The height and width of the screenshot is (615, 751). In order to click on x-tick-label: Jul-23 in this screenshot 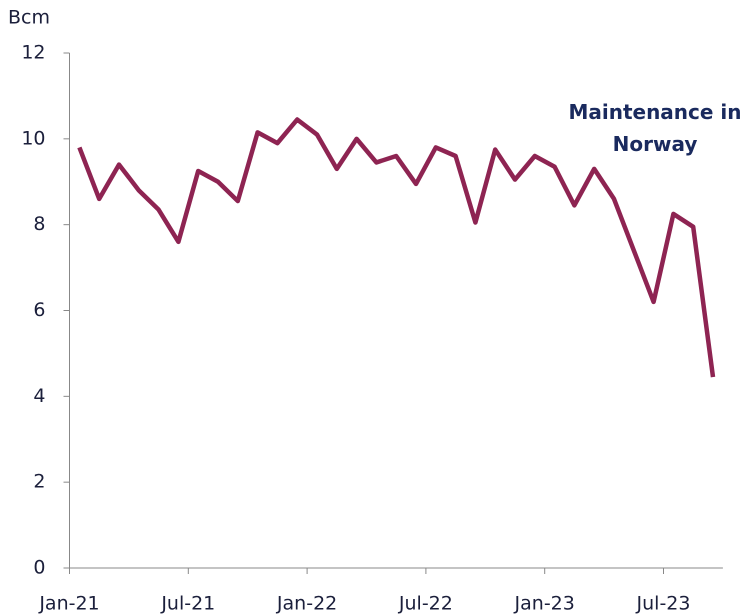, I will do `click(663, 604)`.